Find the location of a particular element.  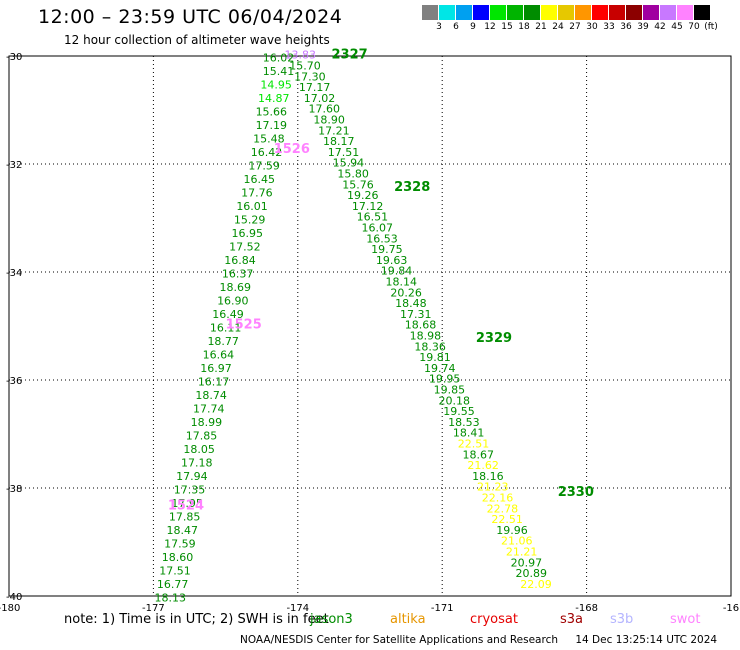

x-tick-label: -16 is located at coordinates (731, 608).